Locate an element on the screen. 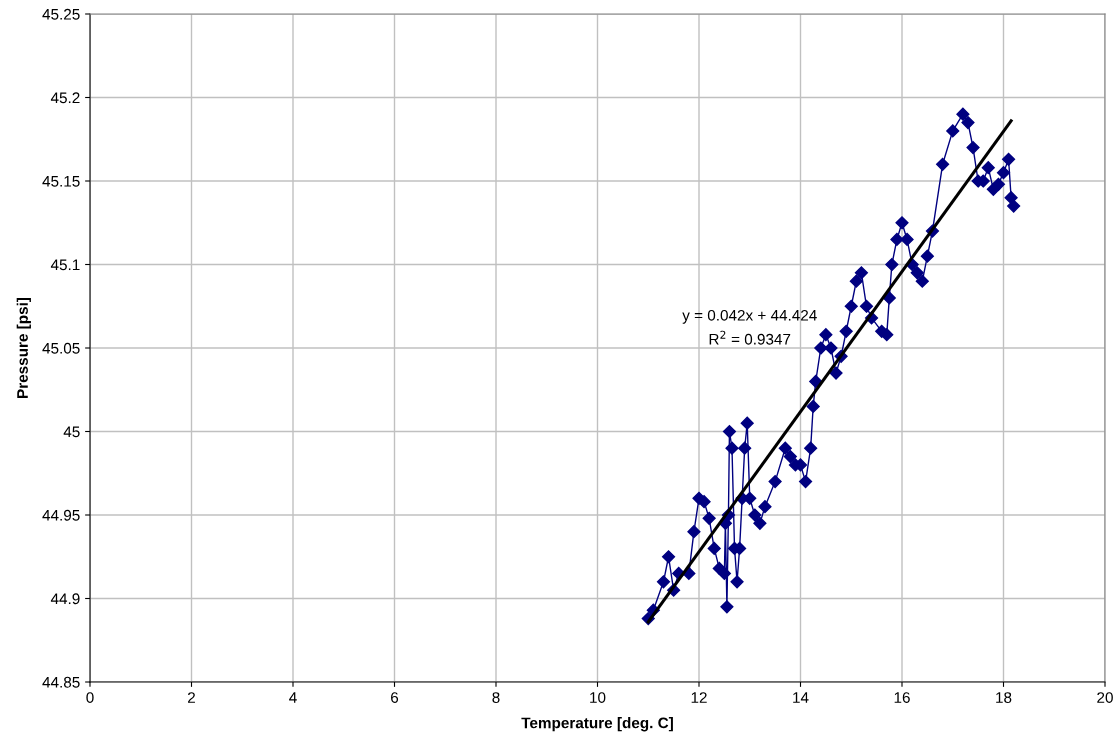 This screenshot has width=1119, height=750. y-tick-label: 45.15 is located at coordinates (61, 181).